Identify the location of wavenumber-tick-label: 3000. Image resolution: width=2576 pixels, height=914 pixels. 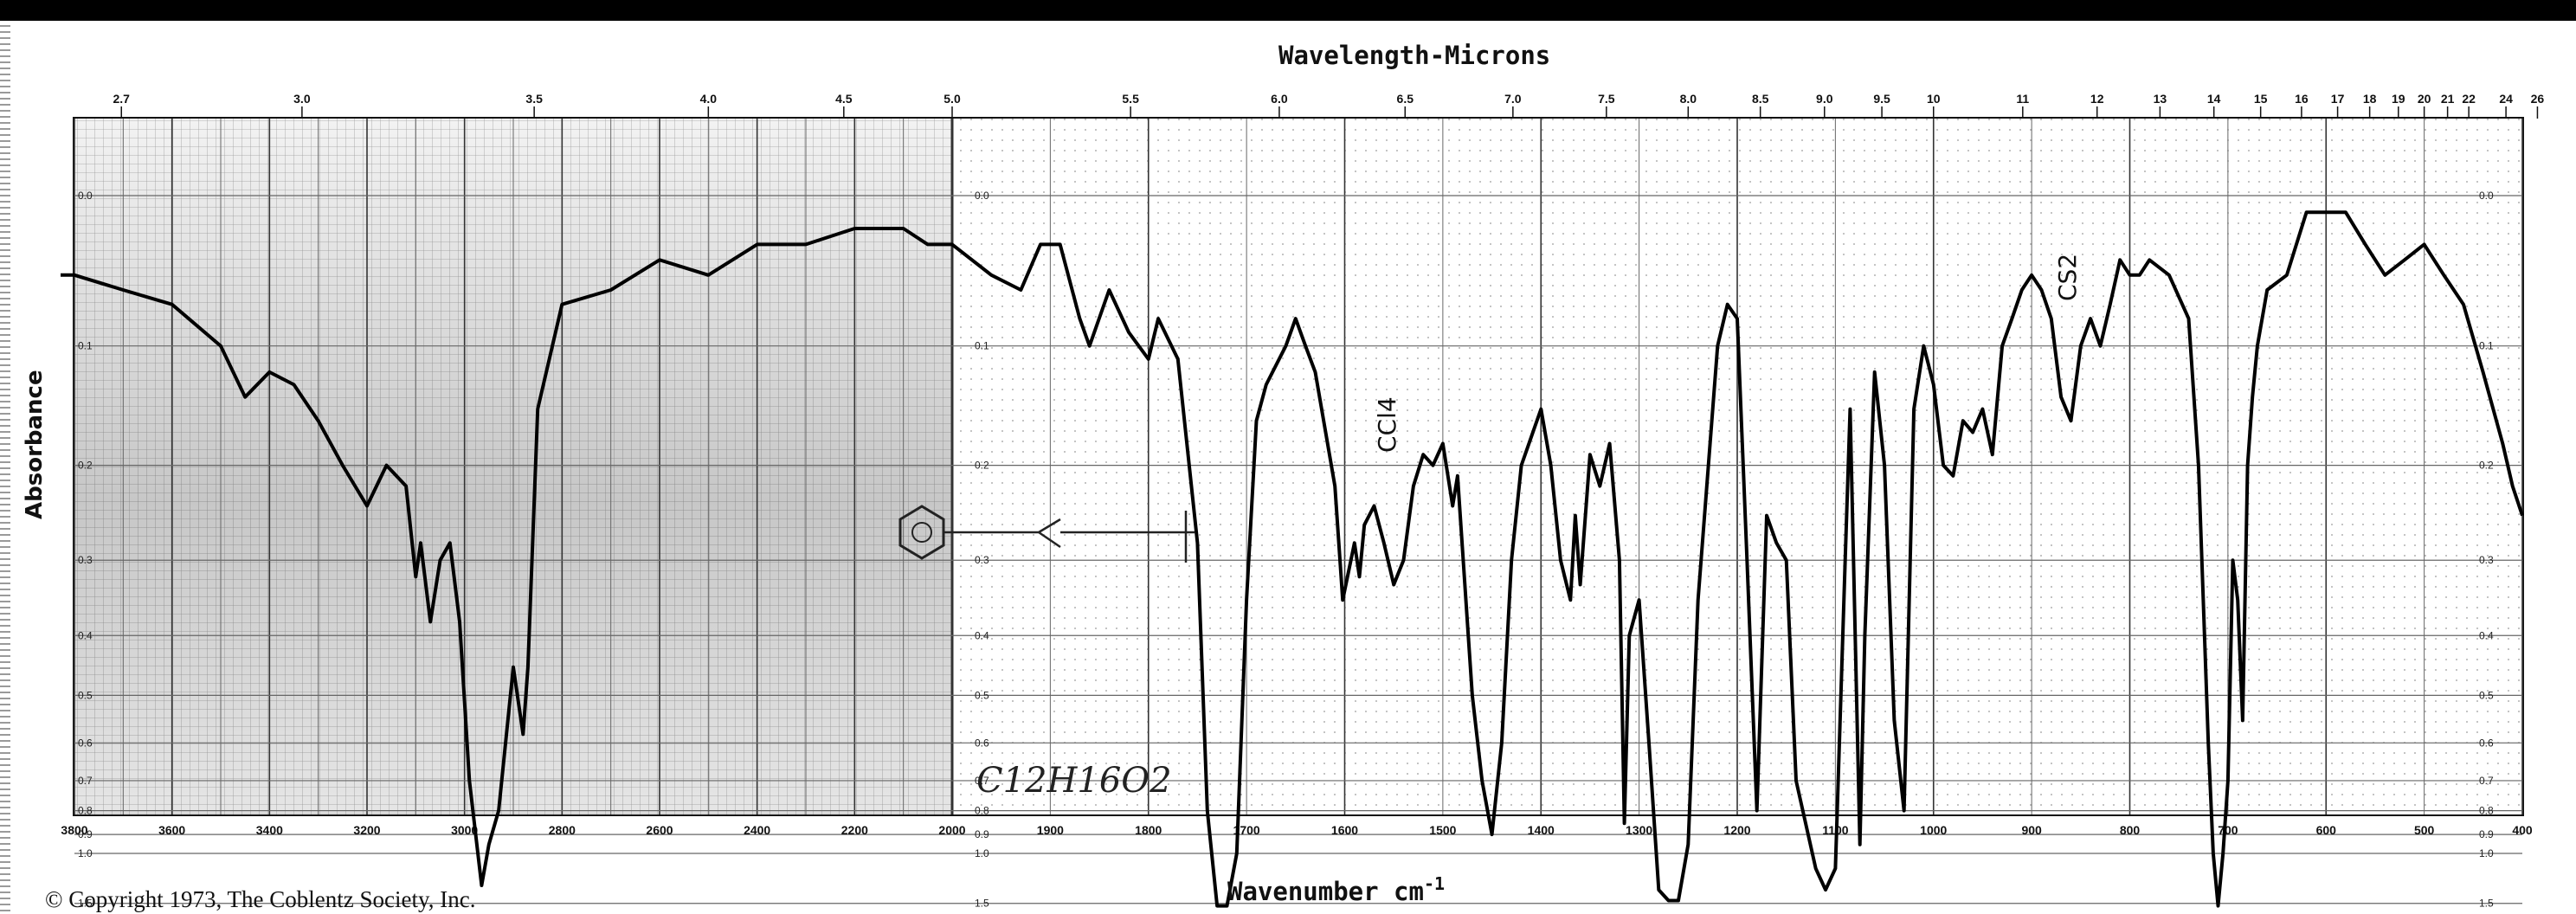
(464, 830).